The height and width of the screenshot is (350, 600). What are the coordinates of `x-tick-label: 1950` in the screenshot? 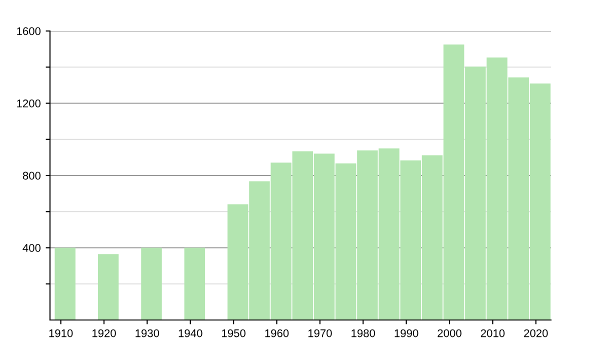 It's located at (234, 333).